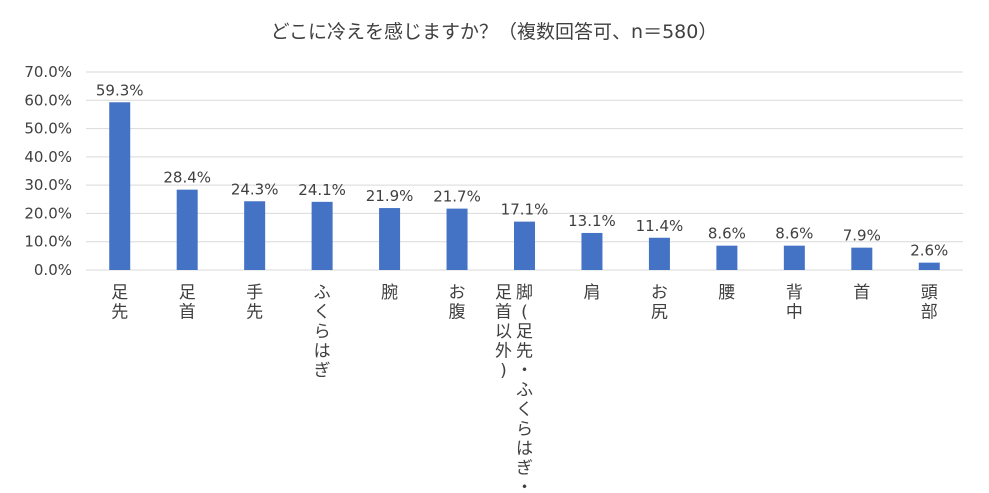 Image resolution: width=989 pixels, height=493 pixels. Describe the element at coordinates (524, 313) in the screenshot. I see `category-char: (` at that location.